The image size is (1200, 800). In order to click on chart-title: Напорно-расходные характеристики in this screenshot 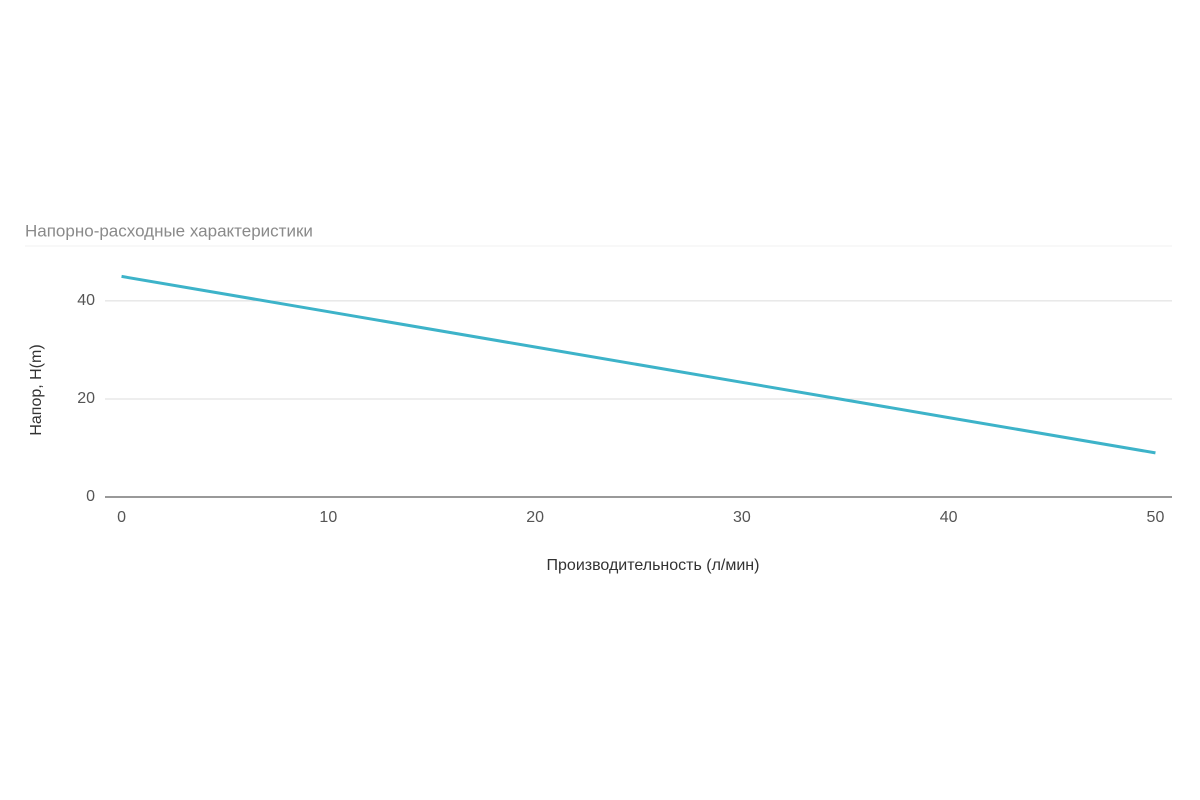, I will do `click(169, 230)`.